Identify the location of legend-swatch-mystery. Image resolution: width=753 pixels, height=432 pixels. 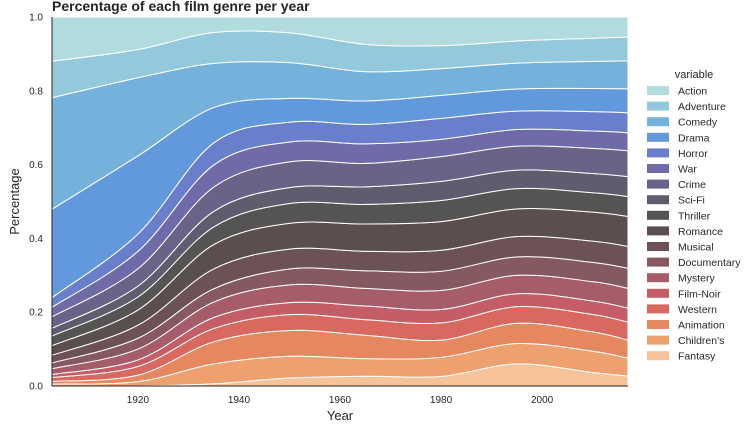
(658, 278).